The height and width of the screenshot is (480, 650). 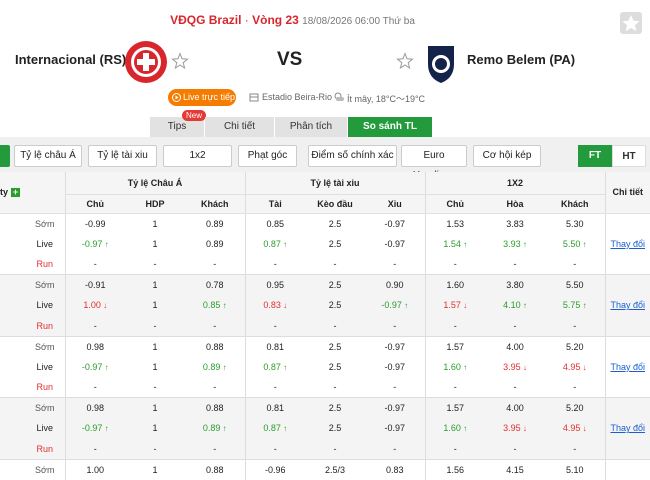 What do you see at coordinates (455, 428) in the screenshot?
I see `odds-value: 1.60` at bounding box center [455, 428].